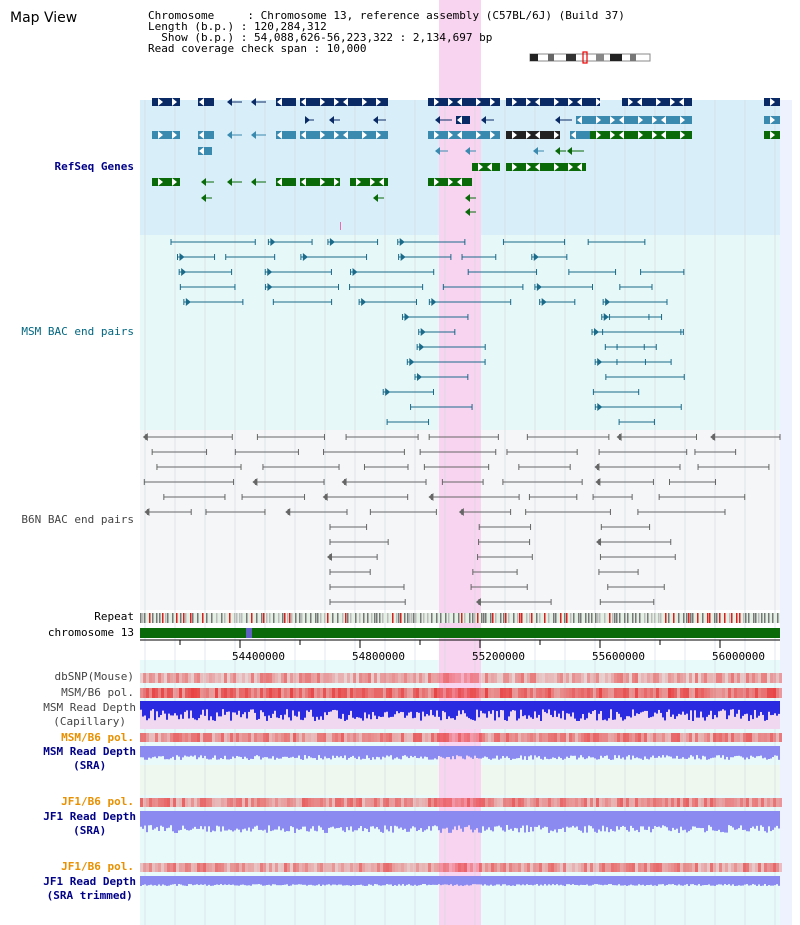  I want to click on track-label-jf1-read-sra: JF1 Read Depth (SRA), so click(89, 824).